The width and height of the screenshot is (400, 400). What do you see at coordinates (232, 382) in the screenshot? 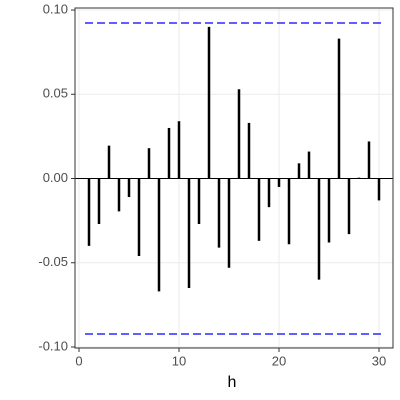
I see `x-axis-title: h` at bounding box center [232, 382].